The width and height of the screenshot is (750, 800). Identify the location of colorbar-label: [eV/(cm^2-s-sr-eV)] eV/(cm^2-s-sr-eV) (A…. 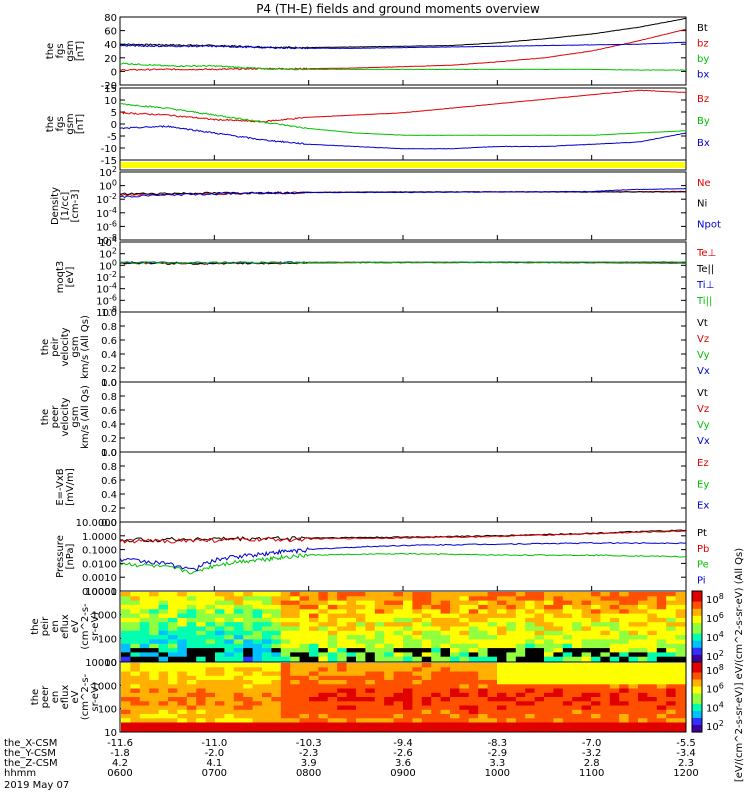
(739, 665).